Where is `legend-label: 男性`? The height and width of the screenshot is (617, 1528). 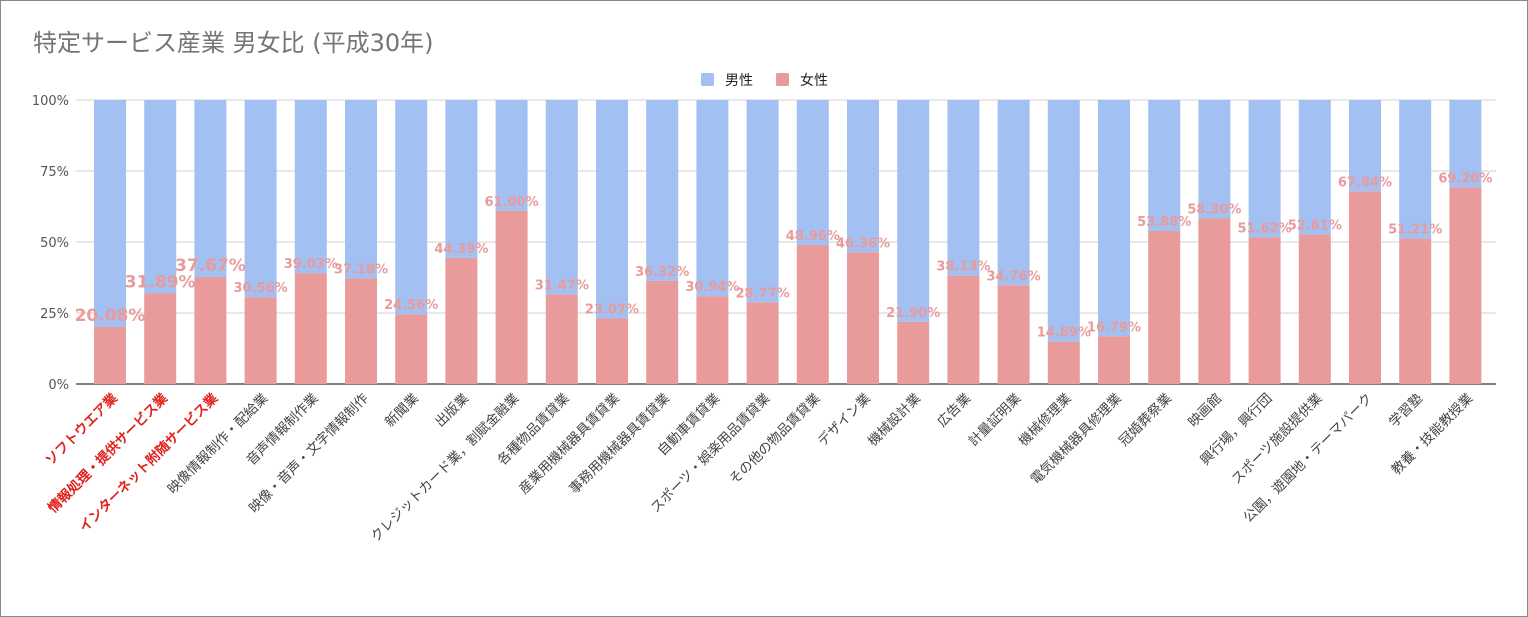 legend-label: 男性 is located at coordinates (739, 81).